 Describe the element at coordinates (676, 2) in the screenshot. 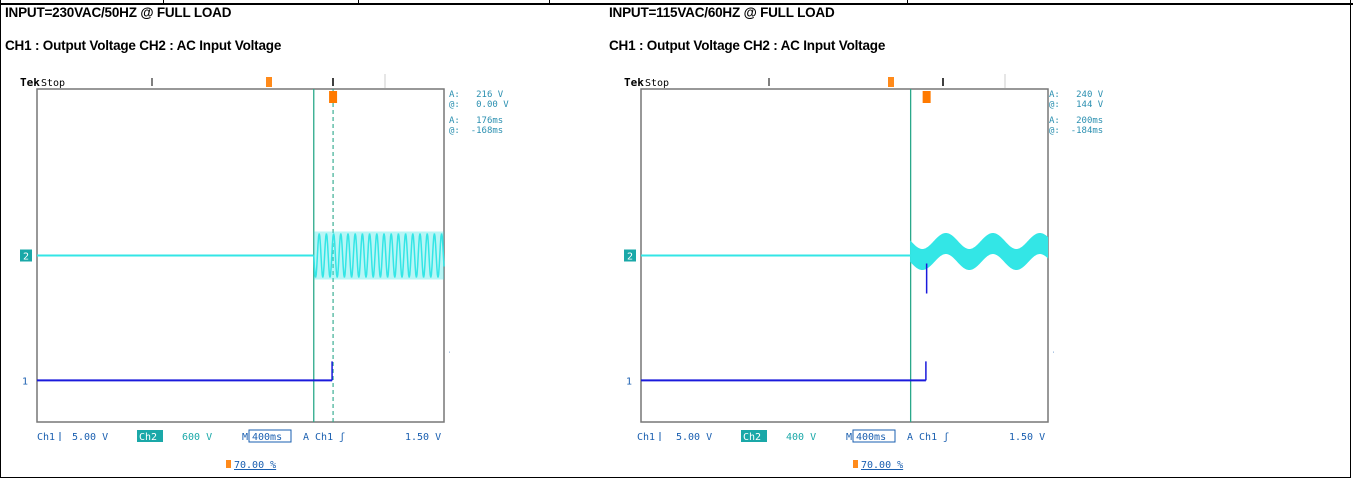

I see `top-border` at that location.